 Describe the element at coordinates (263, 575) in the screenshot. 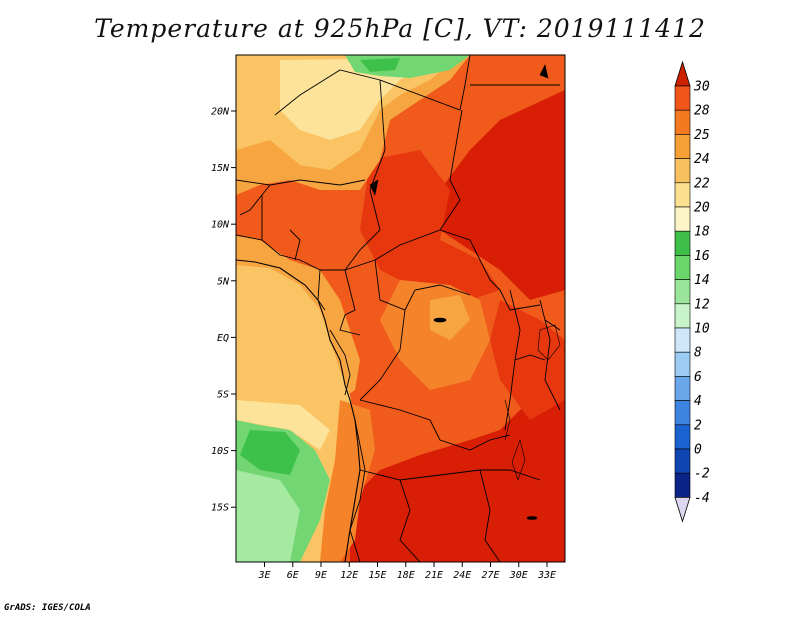

I see `lon-tick-label: 3E` at that location.